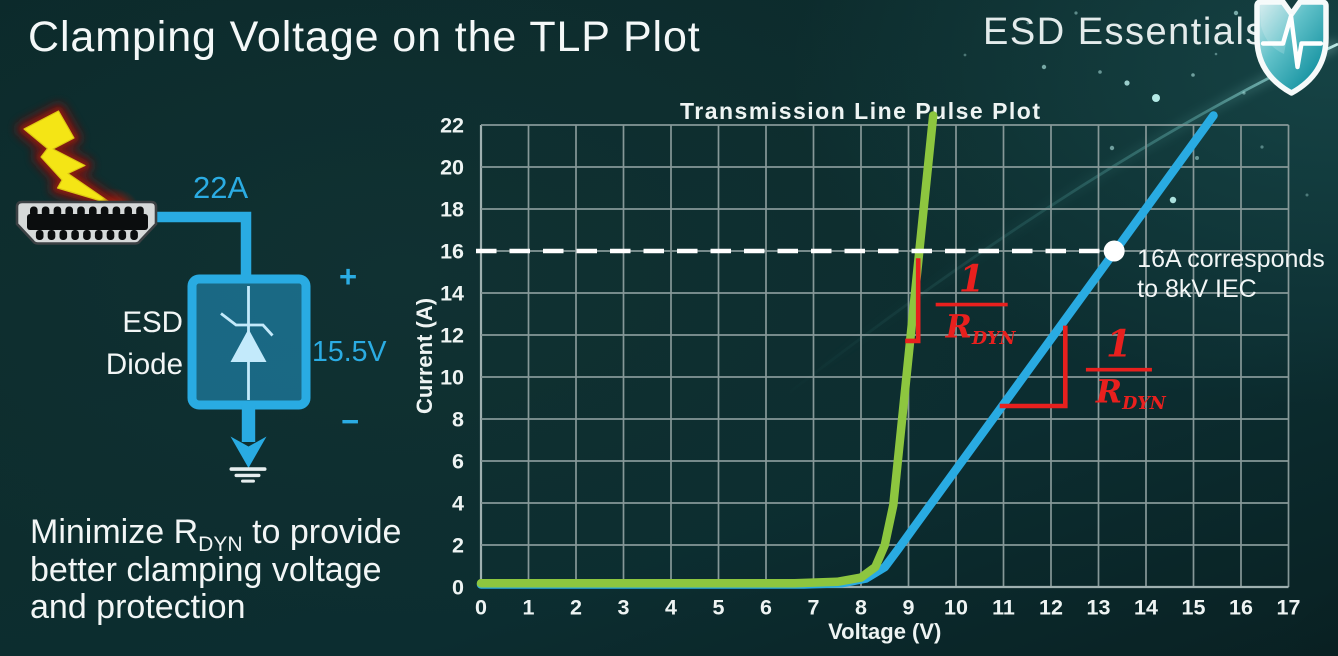 This screenshot has height=656, width=1338. I want to click on y-tick-label: 2, so click(458, 546).